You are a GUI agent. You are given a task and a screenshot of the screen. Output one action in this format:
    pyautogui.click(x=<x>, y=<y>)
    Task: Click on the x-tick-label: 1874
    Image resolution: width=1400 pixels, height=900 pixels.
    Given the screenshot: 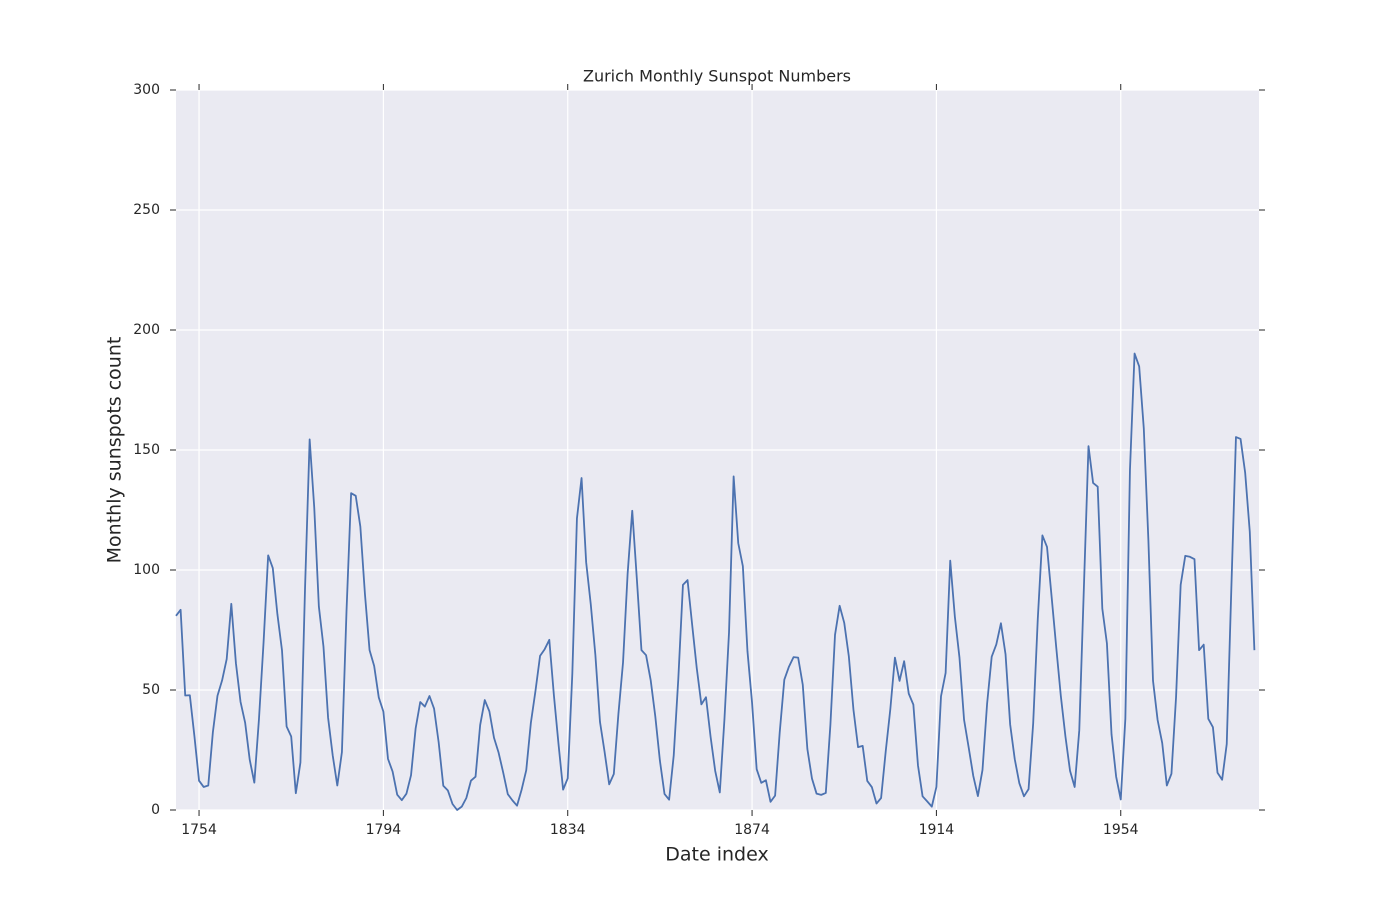 What is the action you would take?
    pyautogui.click(x=752, y=830)
    